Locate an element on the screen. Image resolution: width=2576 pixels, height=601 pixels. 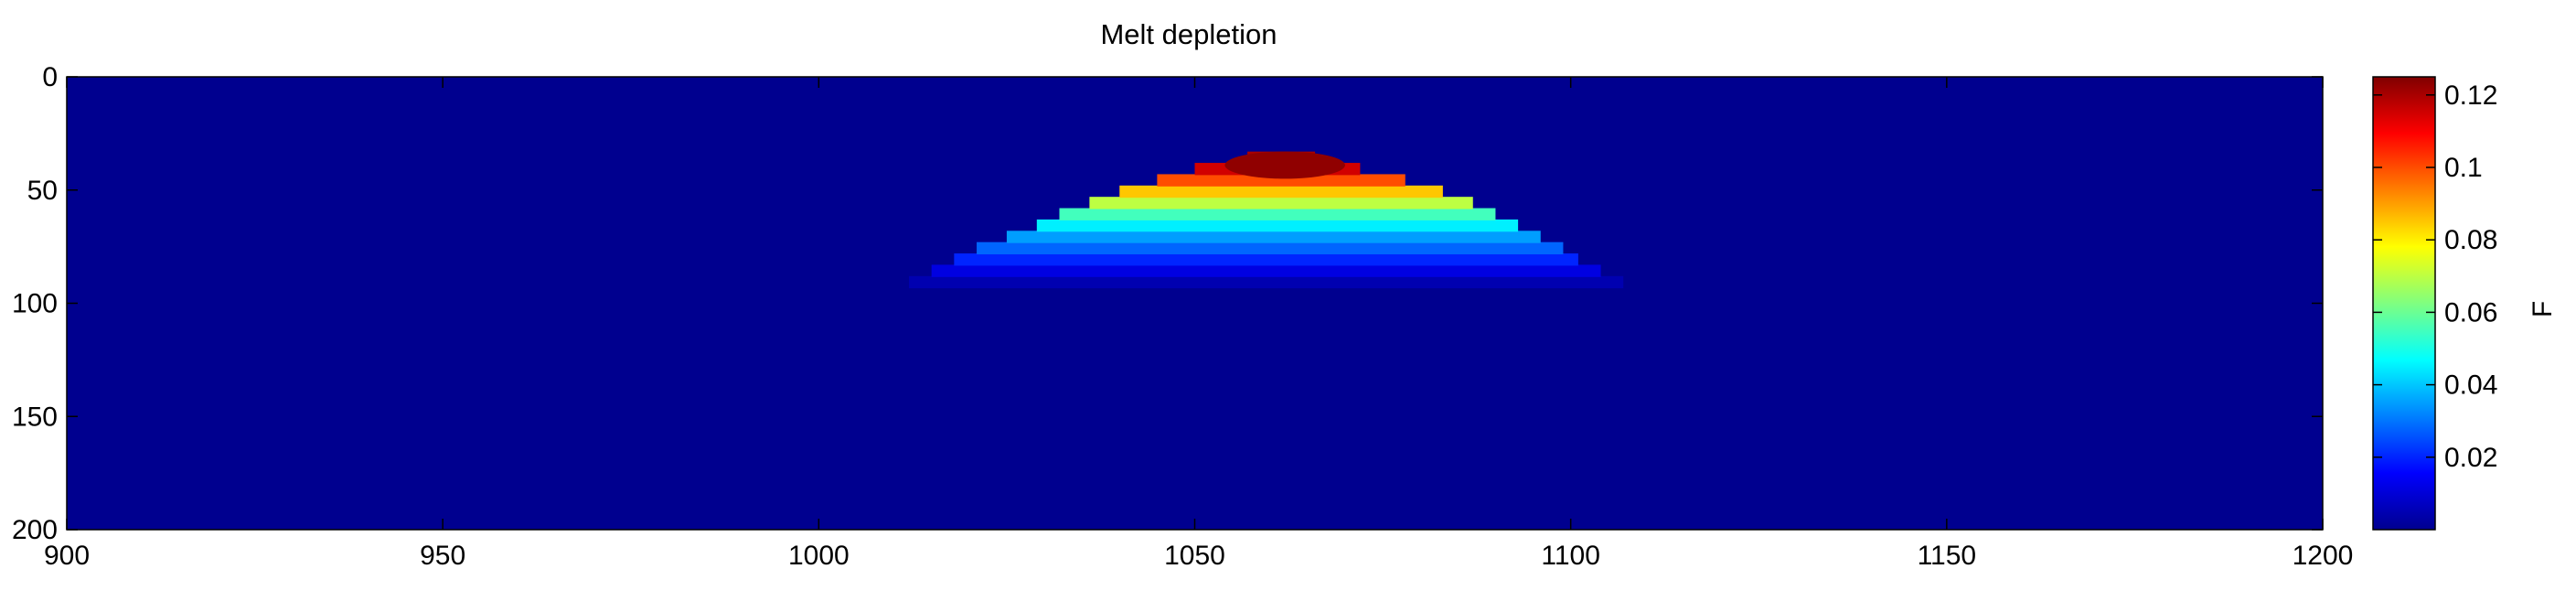
colorbar-ticks: 0.02 0.04 0.06 0.08 0.1 0.12 is located at coordinates (2435, 276).